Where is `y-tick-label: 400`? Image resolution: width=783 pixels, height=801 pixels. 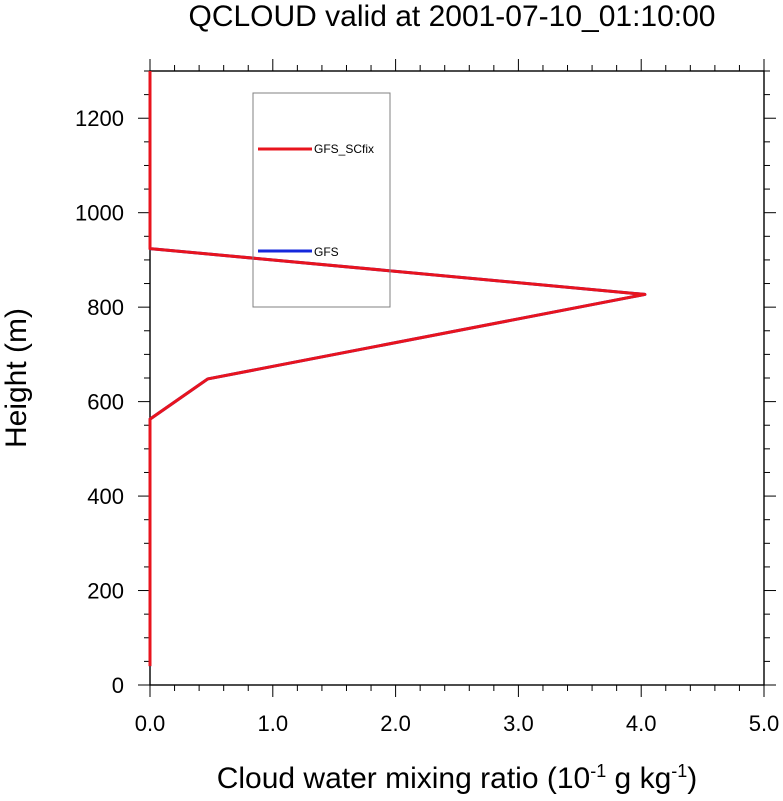 y-tick-label: 400 is located at coordinates (105, 496).